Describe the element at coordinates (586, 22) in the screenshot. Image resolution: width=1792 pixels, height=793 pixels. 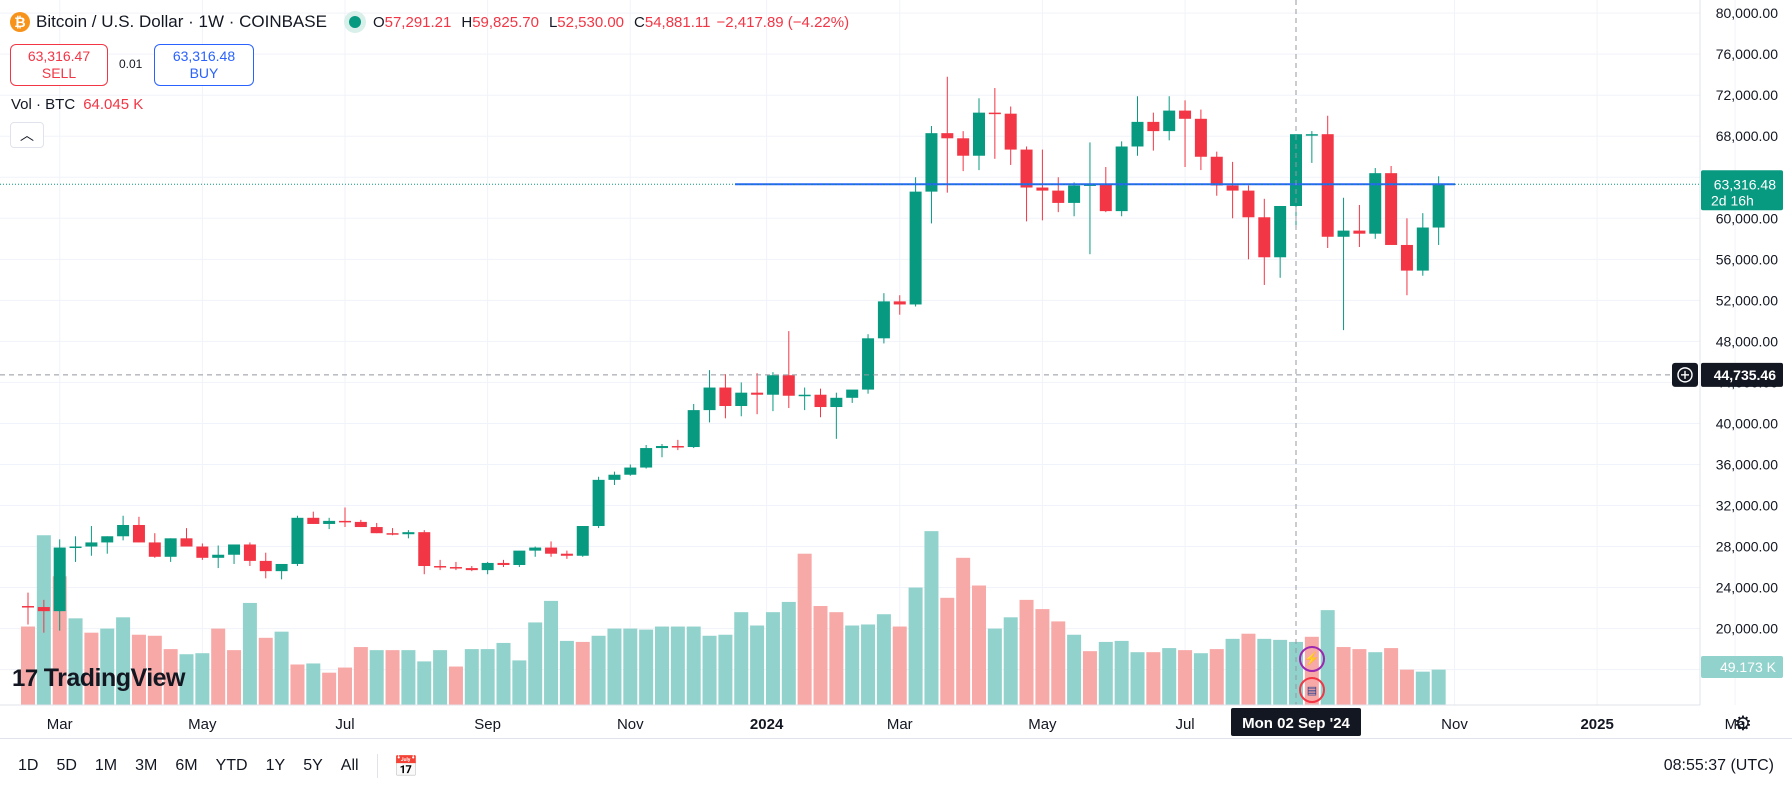
I see `low-value: L52,530.00` at that location.